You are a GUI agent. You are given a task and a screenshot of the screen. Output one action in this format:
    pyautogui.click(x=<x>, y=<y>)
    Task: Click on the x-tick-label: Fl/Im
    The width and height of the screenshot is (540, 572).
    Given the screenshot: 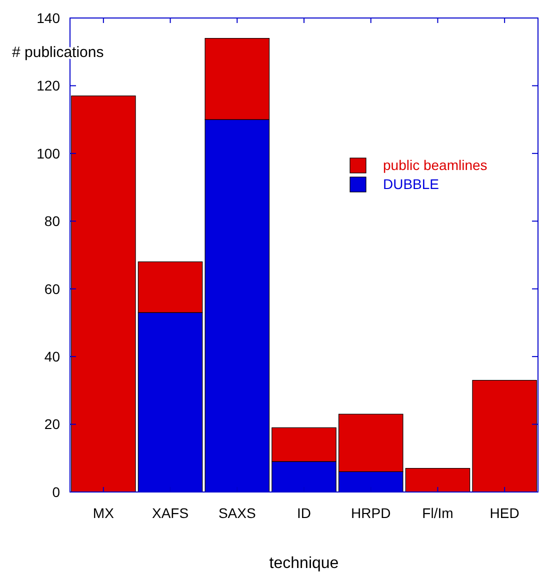 What is the action you would take?
    pyautogui.click(x=438, y=513)
    